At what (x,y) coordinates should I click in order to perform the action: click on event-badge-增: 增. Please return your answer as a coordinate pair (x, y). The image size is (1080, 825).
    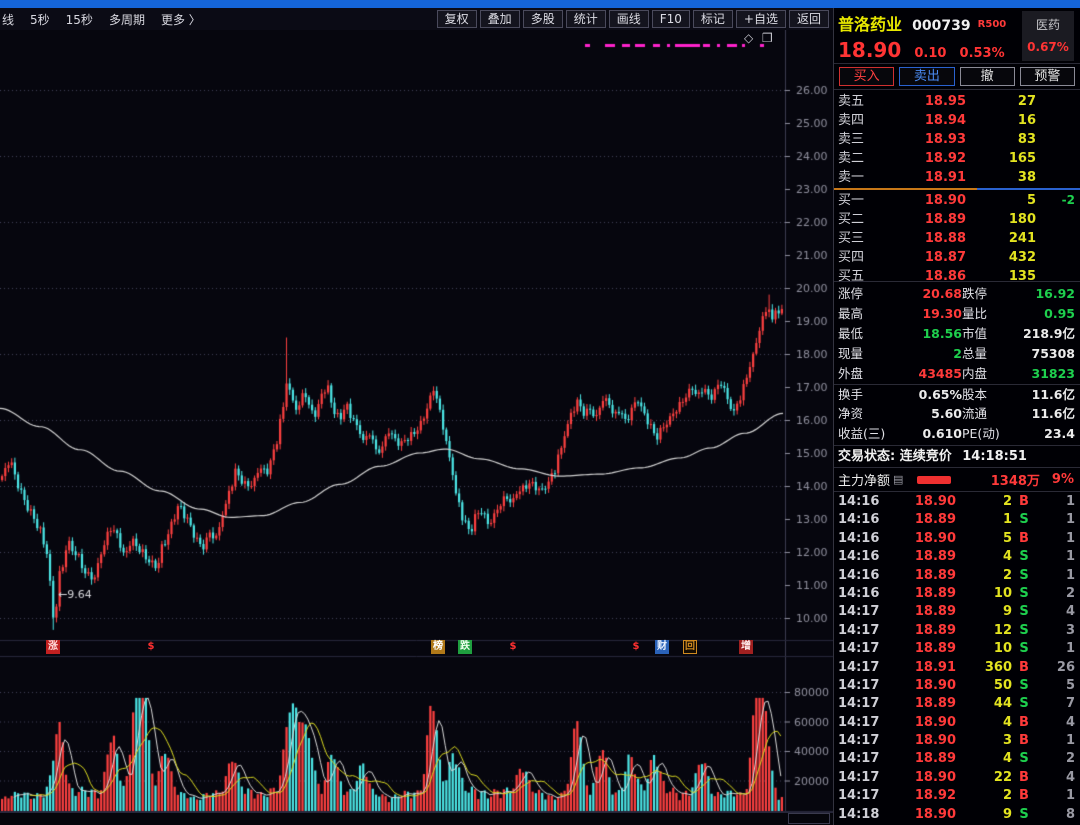
    Looking at the image, I should click on (746, 647).